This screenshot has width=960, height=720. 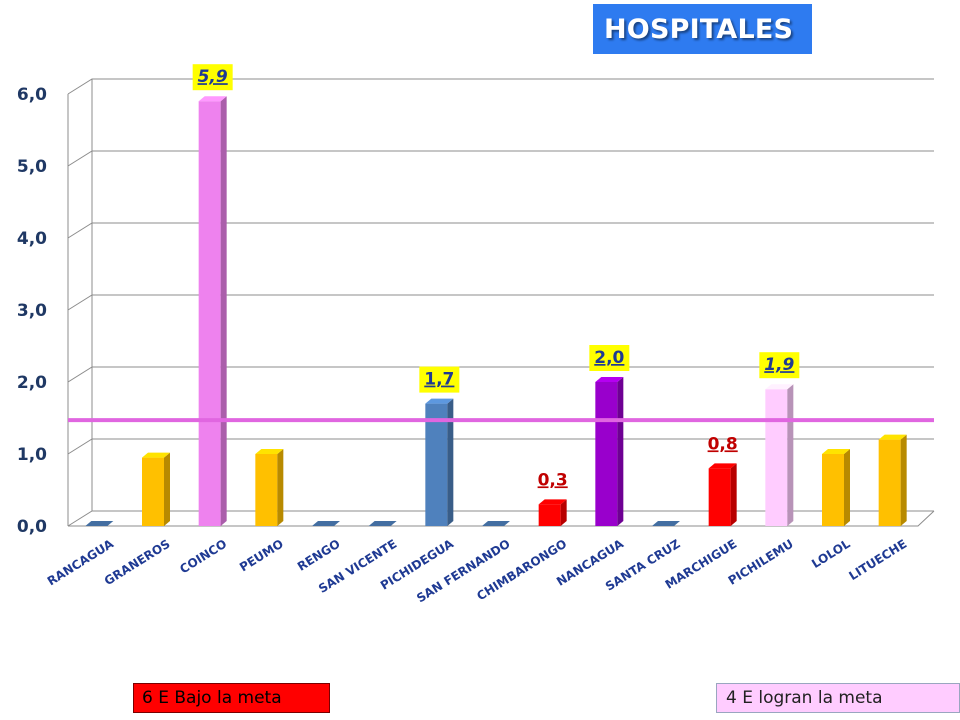 What do you see at coordinates (32, 239) in the screenshot?
I see `y-tick-label: 4,0` at bounding box center [32, 239].